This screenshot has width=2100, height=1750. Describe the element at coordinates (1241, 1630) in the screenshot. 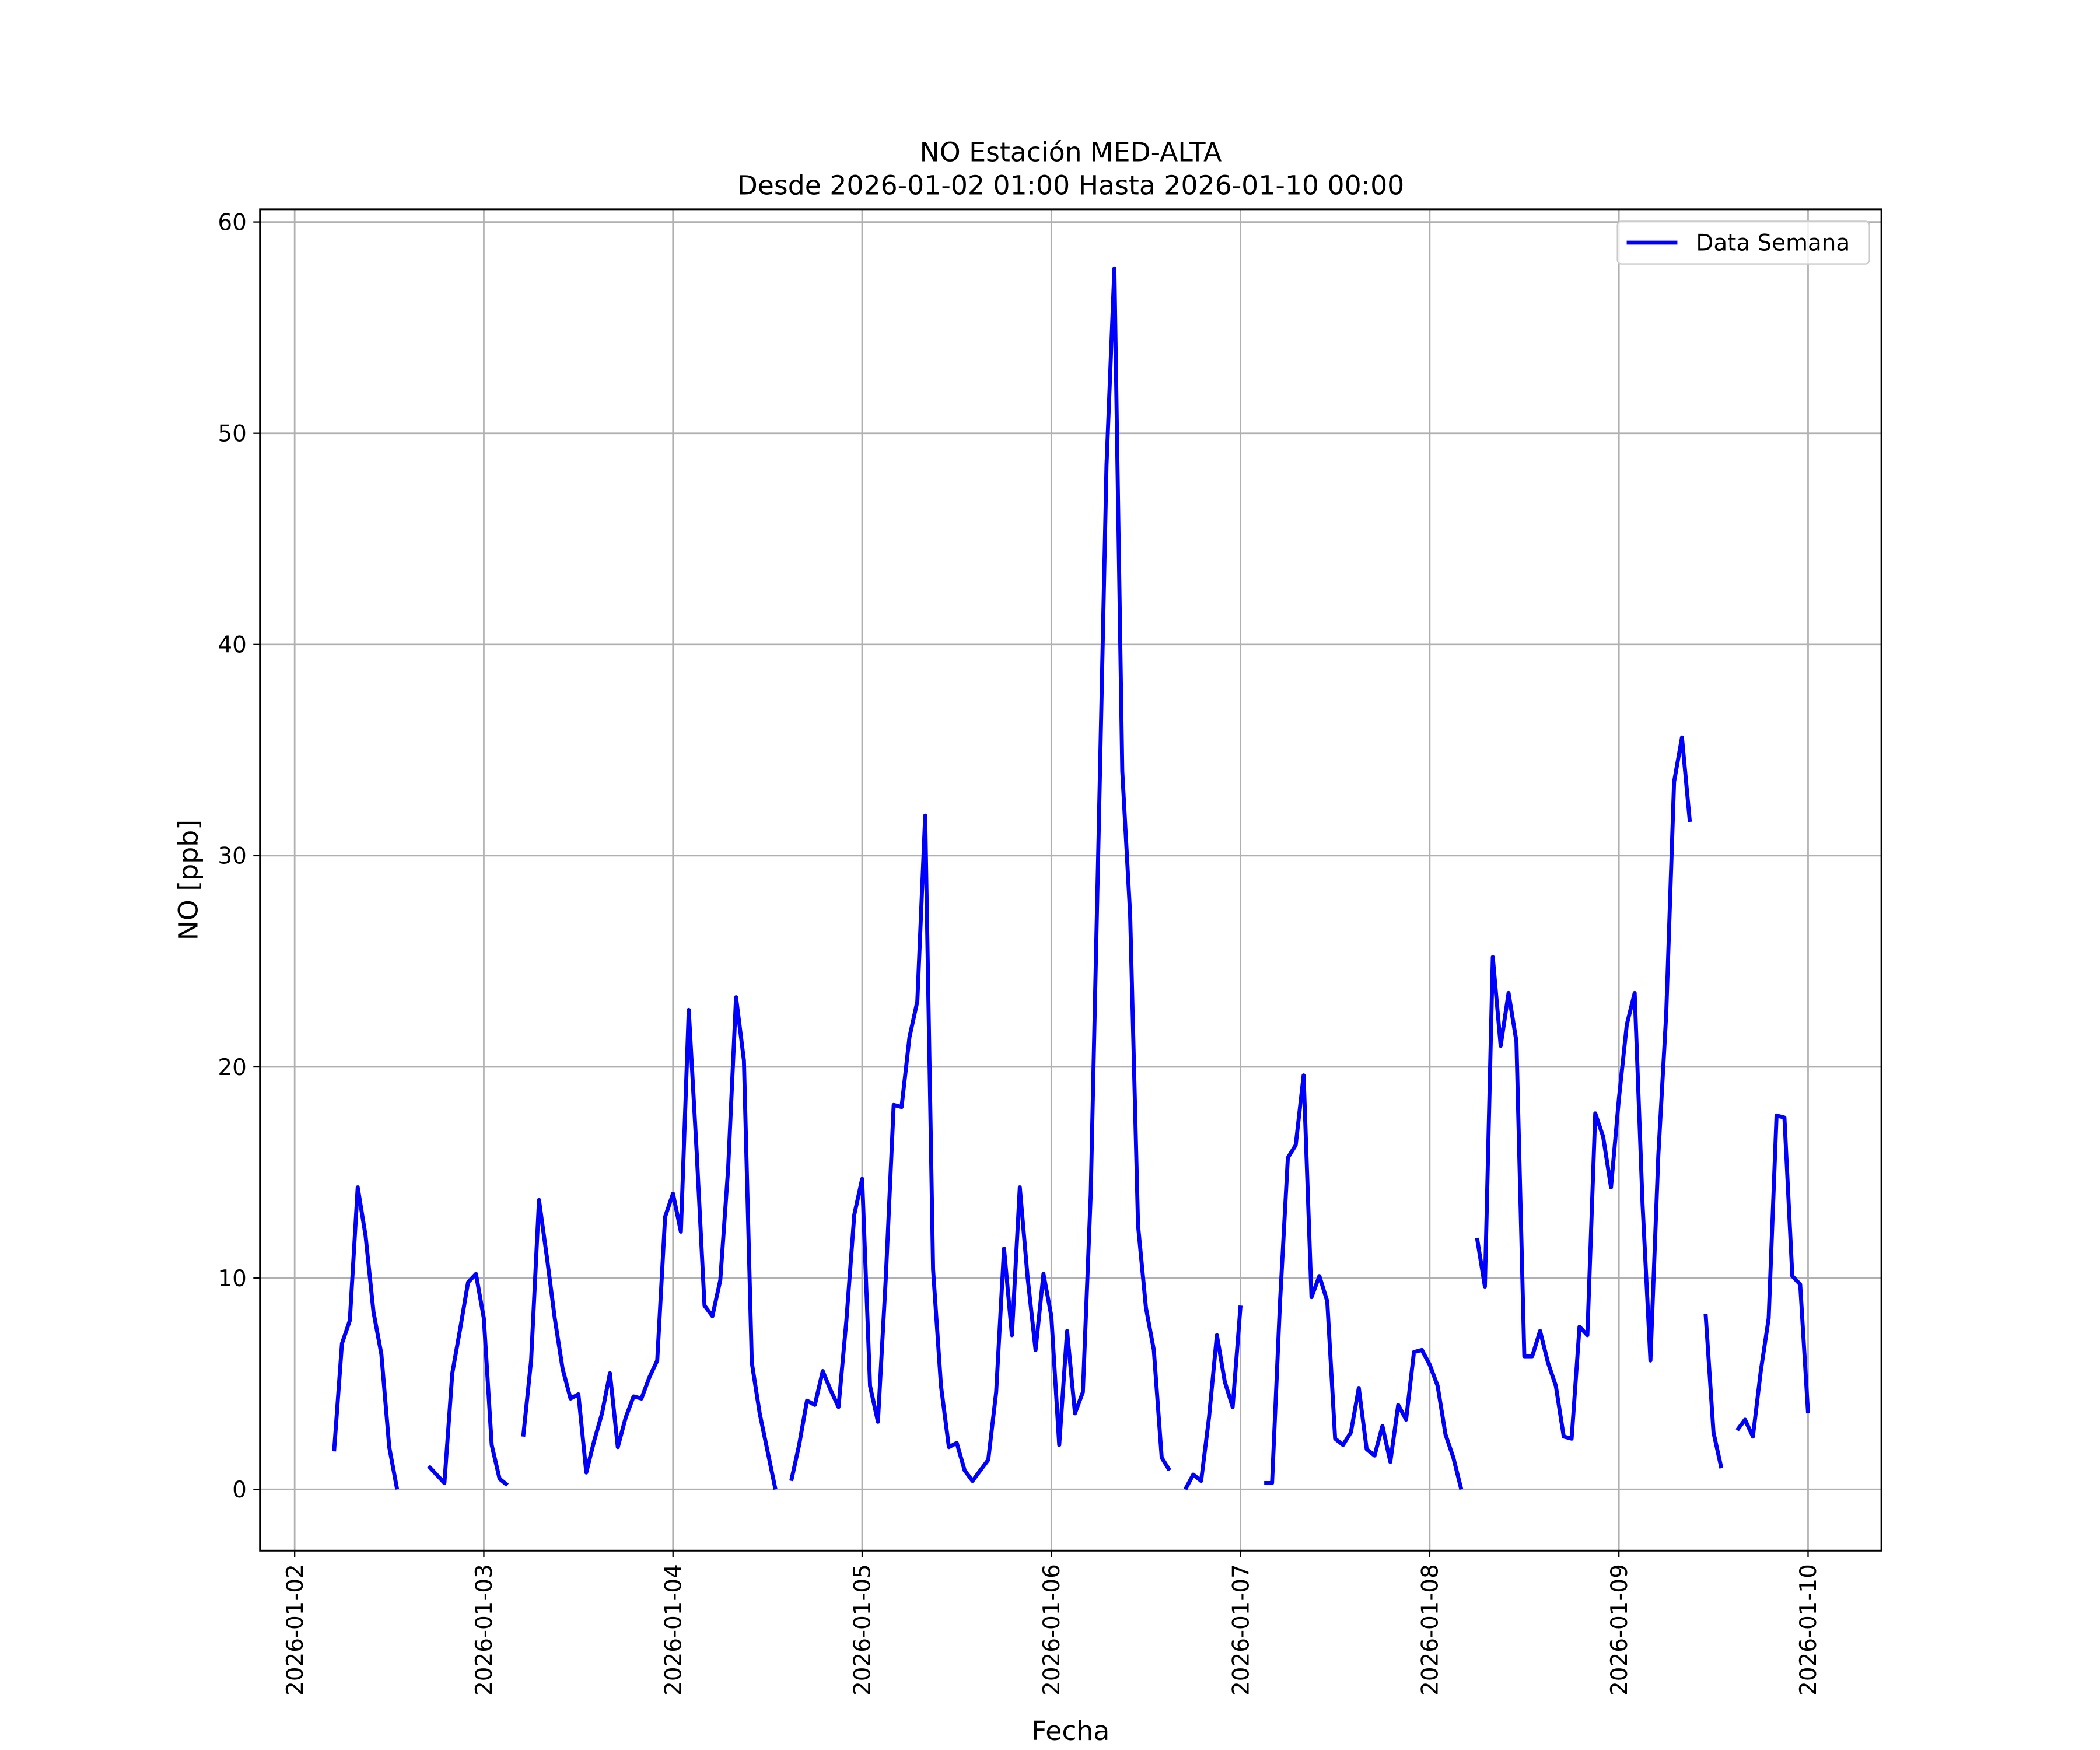

I see `x-tick-label: 2026-01-07` at that location.